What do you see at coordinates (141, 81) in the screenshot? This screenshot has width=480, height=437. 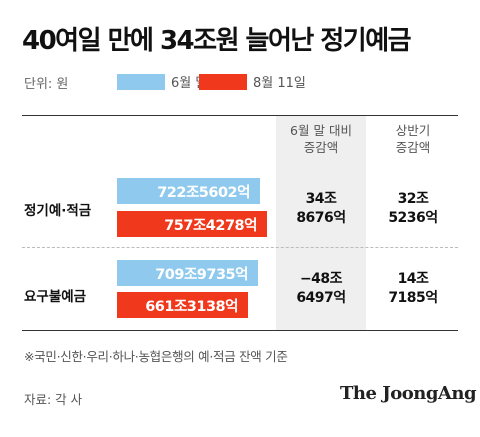 I see `legend-swatch-june` at bounding box center [141, 81].